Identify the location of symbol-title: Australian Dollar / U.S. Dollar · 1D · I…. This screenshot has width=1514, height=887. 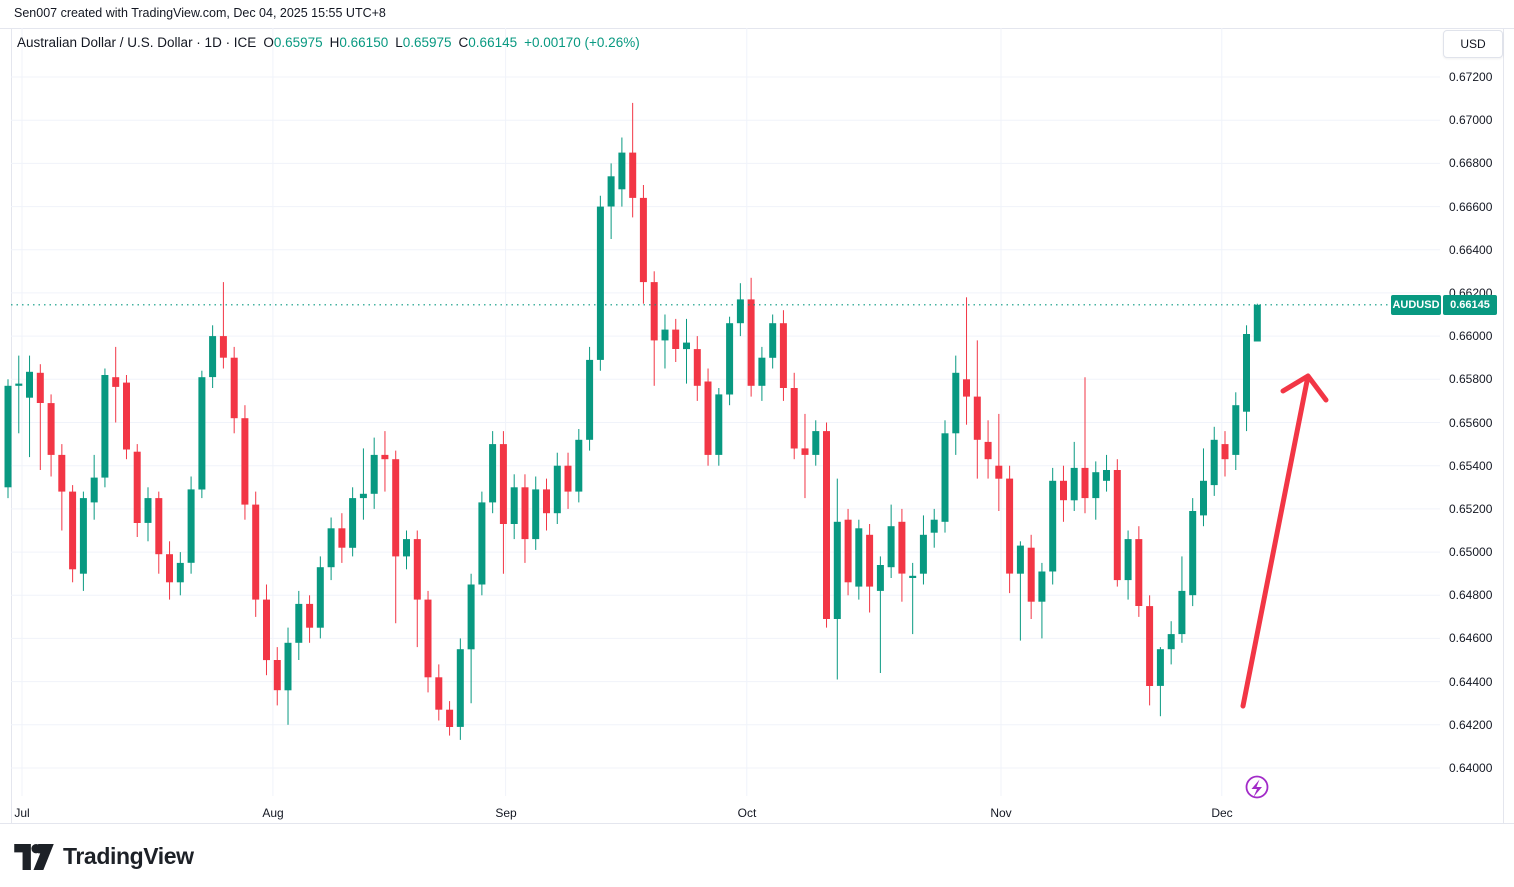
(137, 42).